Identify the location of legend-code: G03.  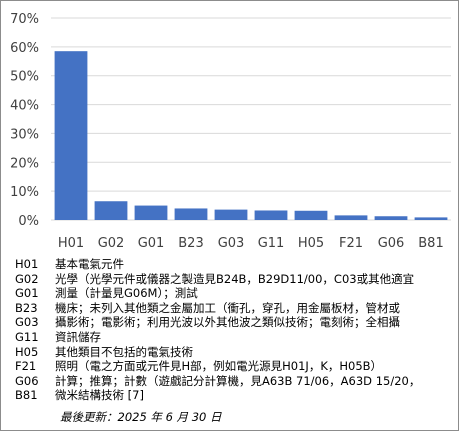
(27, 322).